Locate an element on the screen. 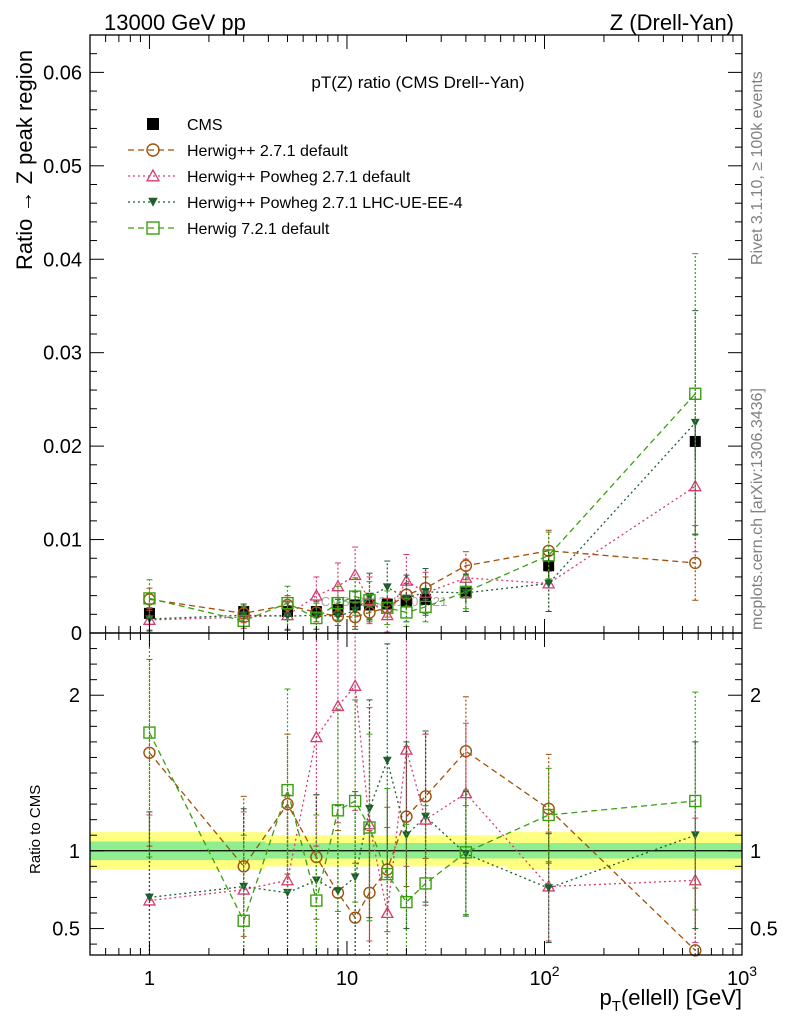 This screenshot has height=1024, width=786. main-y-tick-label: 0.04 is located at coordinates (62, 260).